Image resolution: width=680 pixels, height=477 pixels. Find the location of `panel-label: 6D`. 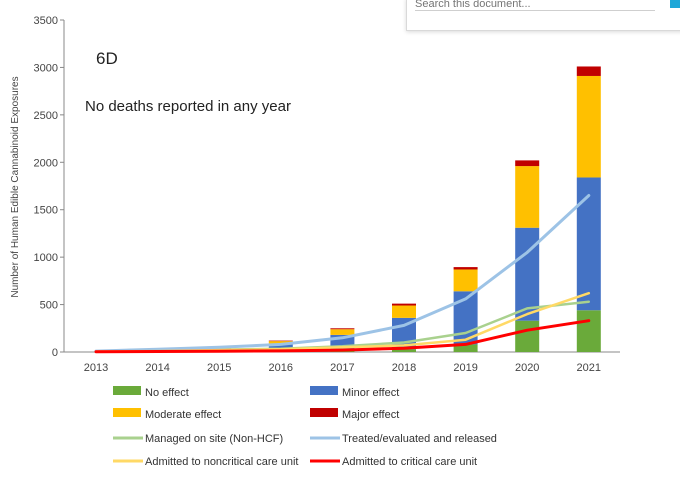

panel-label: 6D is located at coordinates (107, 58).